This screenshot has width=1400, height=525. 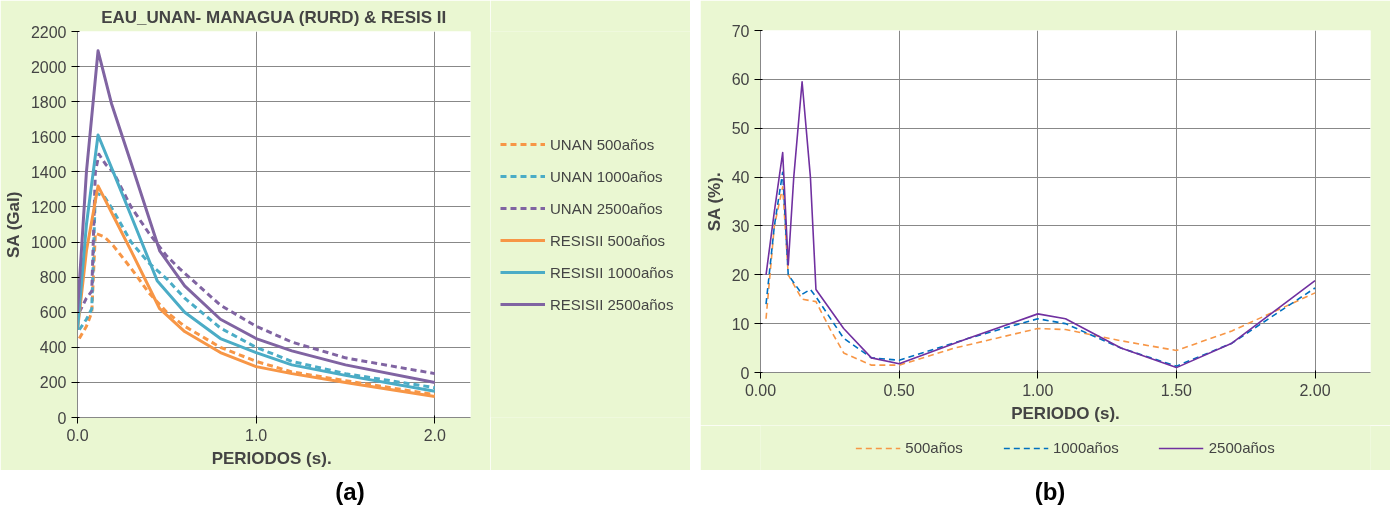 I want to click on x-tick-label: 1.0, so click(x=256, y=435).